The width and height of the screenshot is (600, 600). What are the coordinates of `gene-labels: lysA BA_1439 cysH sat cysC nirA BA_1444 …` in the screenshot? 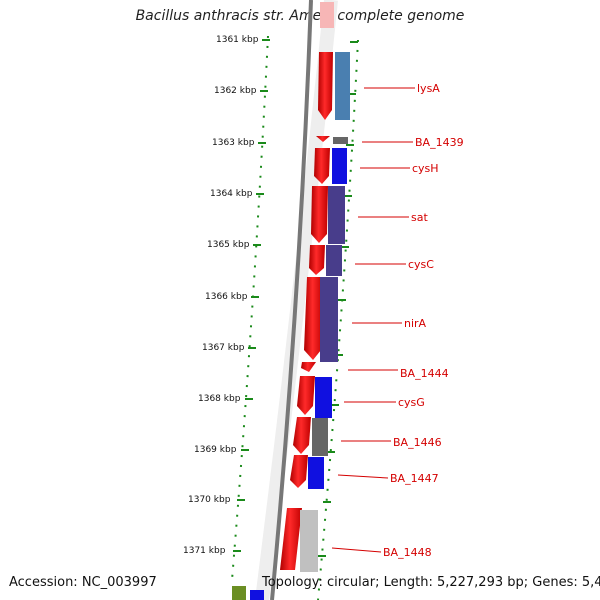 It's located at (423, 320).